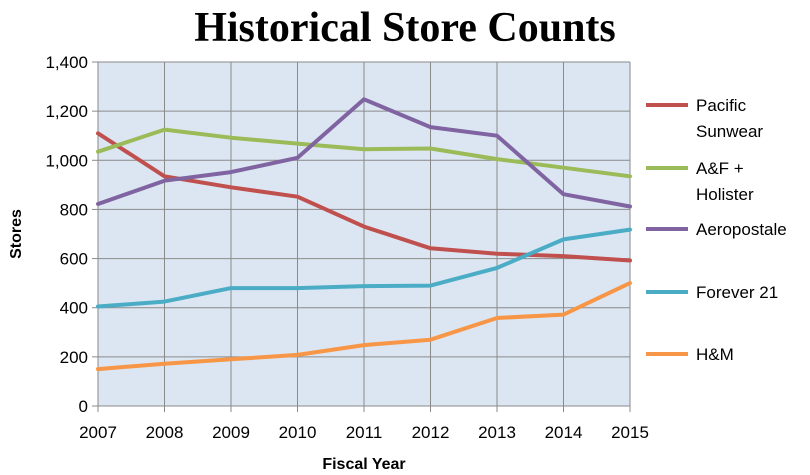 The image size is (810, 475). Describe the element at coordinates (231, 432) in the screenshot. I see `x-tick-label: 2009` at that location.